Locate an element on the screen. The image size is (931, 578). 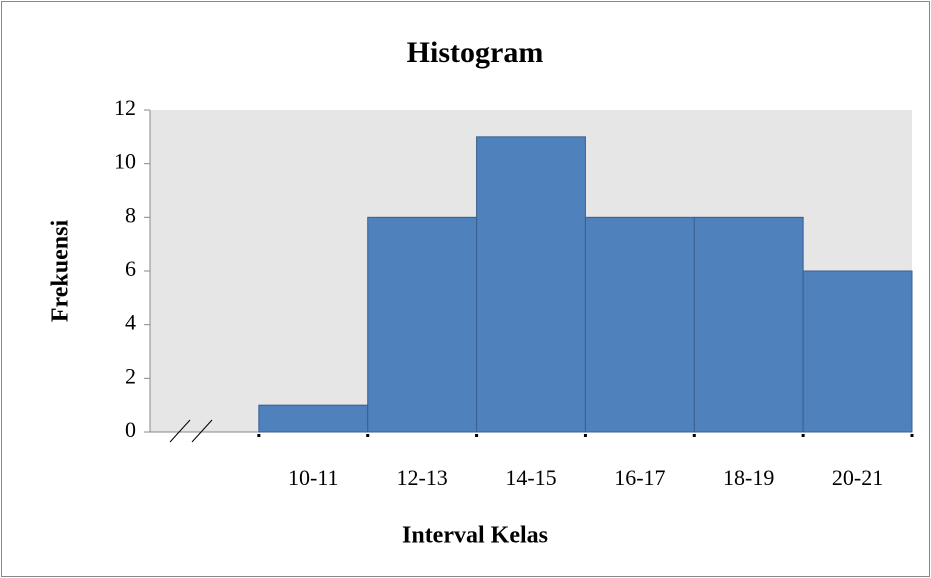
x-tick-label: 20-21 is located at coordinates (857, 477).